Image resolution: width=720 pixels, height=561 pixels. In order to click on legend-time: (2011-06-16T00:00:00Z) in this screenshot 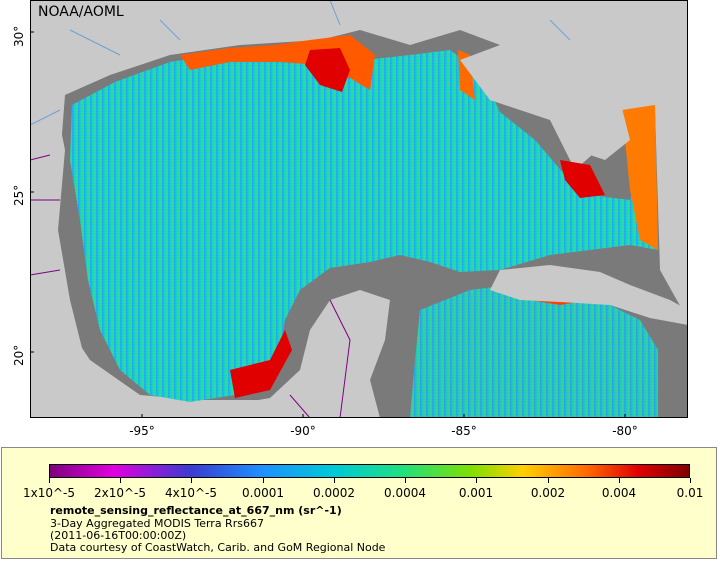, I will do `click(118, 535)`.